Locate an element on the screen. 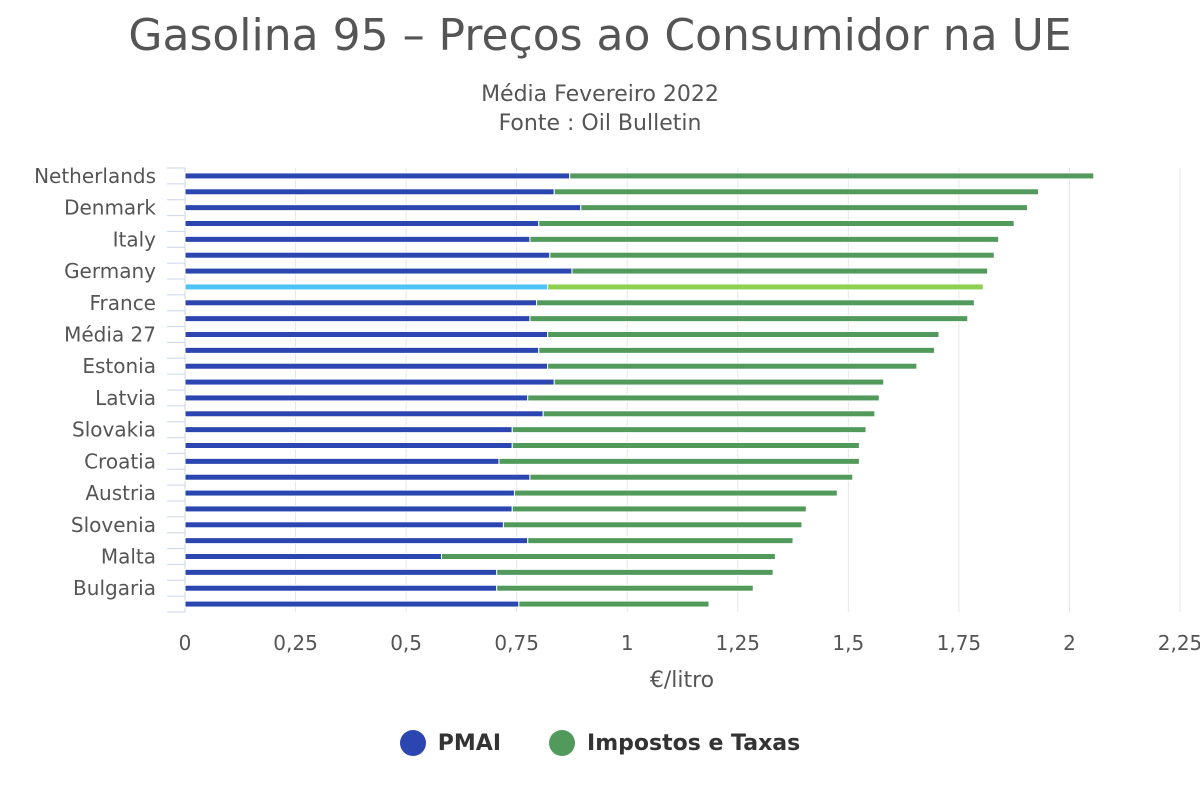 Image resolution: width=1200 pixels, height=800 pixels. legend-item-impostos: Impostos e Taxas is located at coordinates (674, 743).